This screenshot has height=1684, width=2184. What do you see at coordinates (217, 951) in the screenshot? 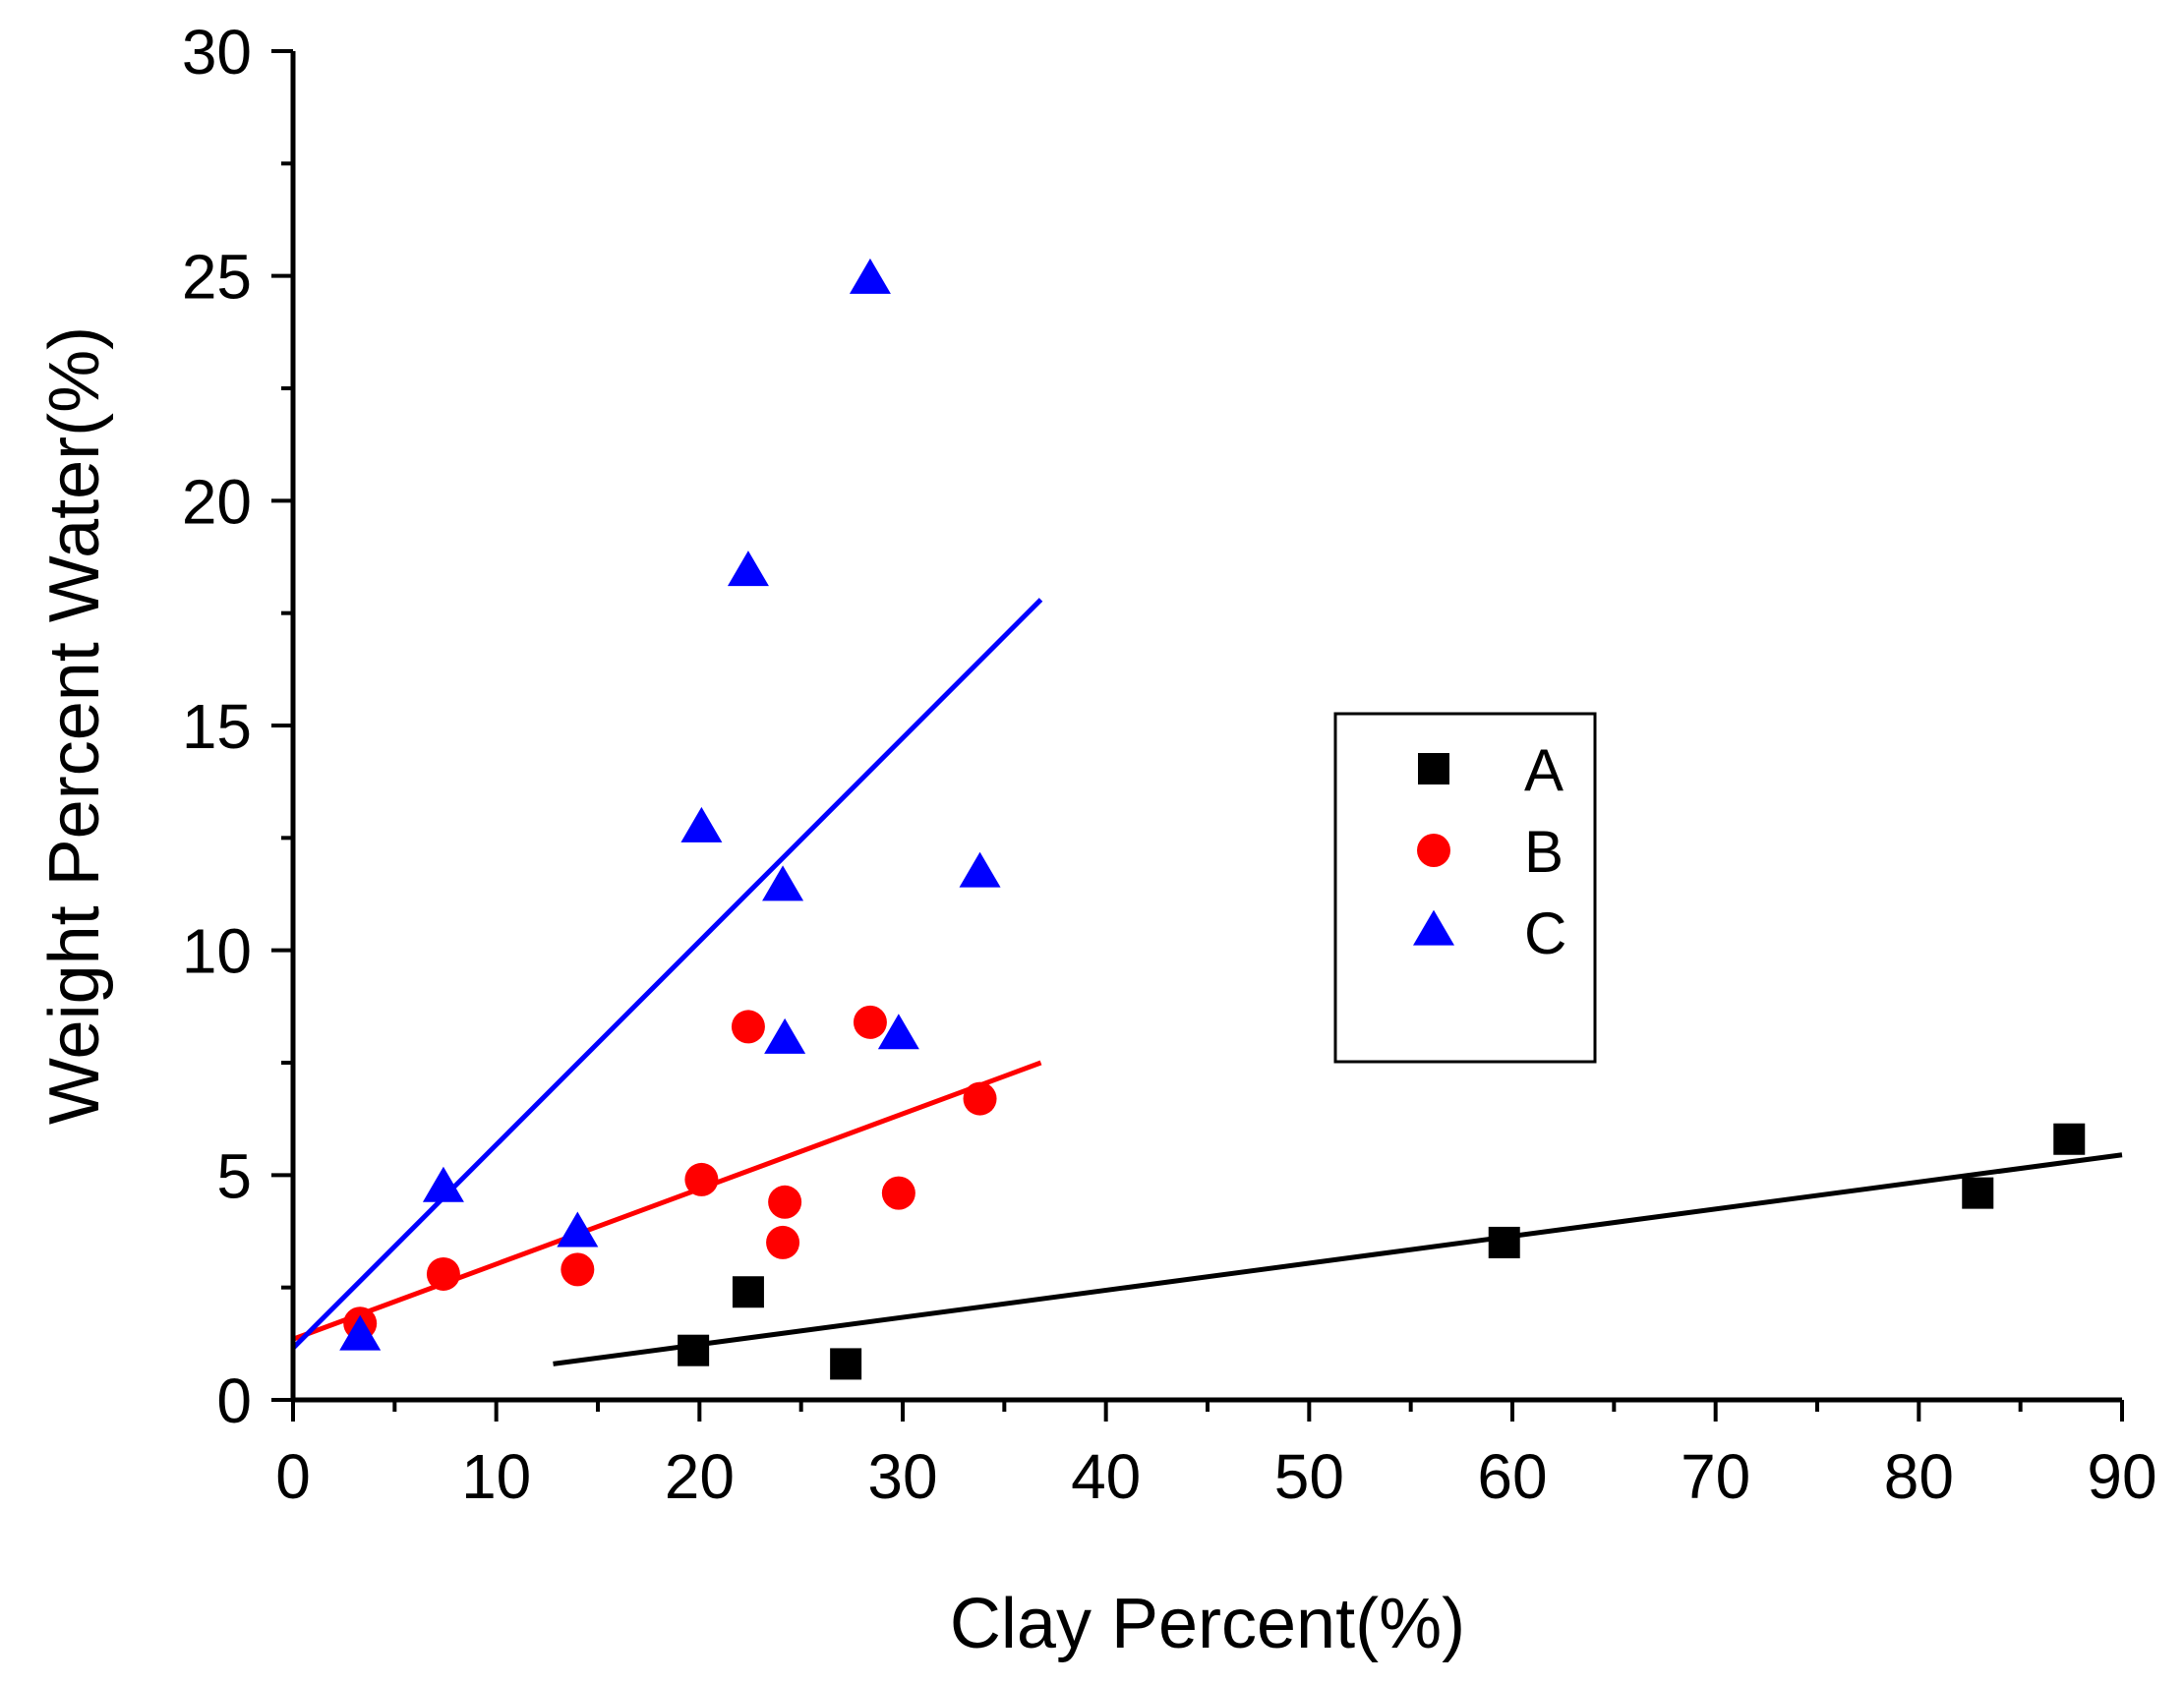
I see `y-tick-label: 10` at bounding box center [217, 951].